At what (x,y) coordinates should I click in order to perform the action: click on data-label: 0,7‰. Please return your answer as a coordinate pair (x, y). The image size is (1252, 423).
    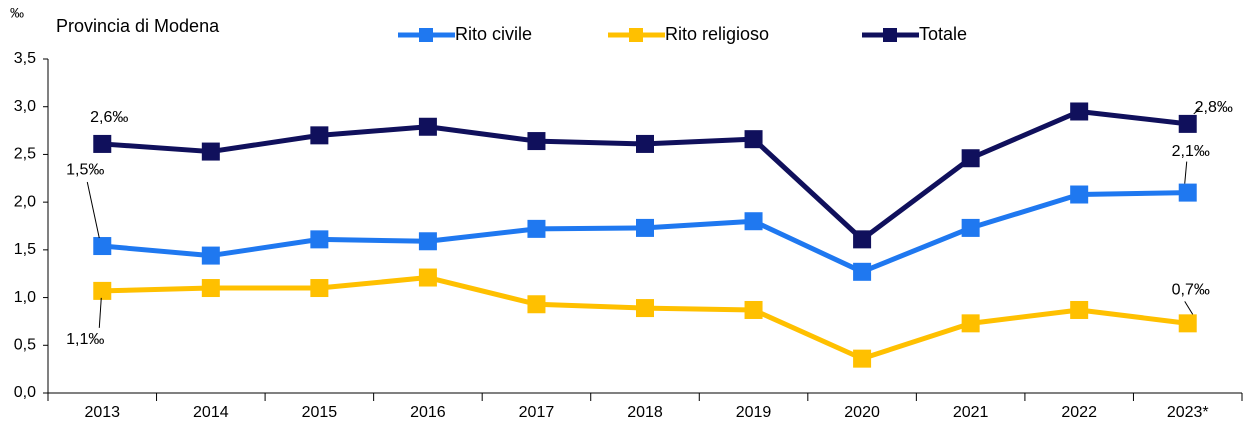
    Looking at the image, I should click on (1191, 290).